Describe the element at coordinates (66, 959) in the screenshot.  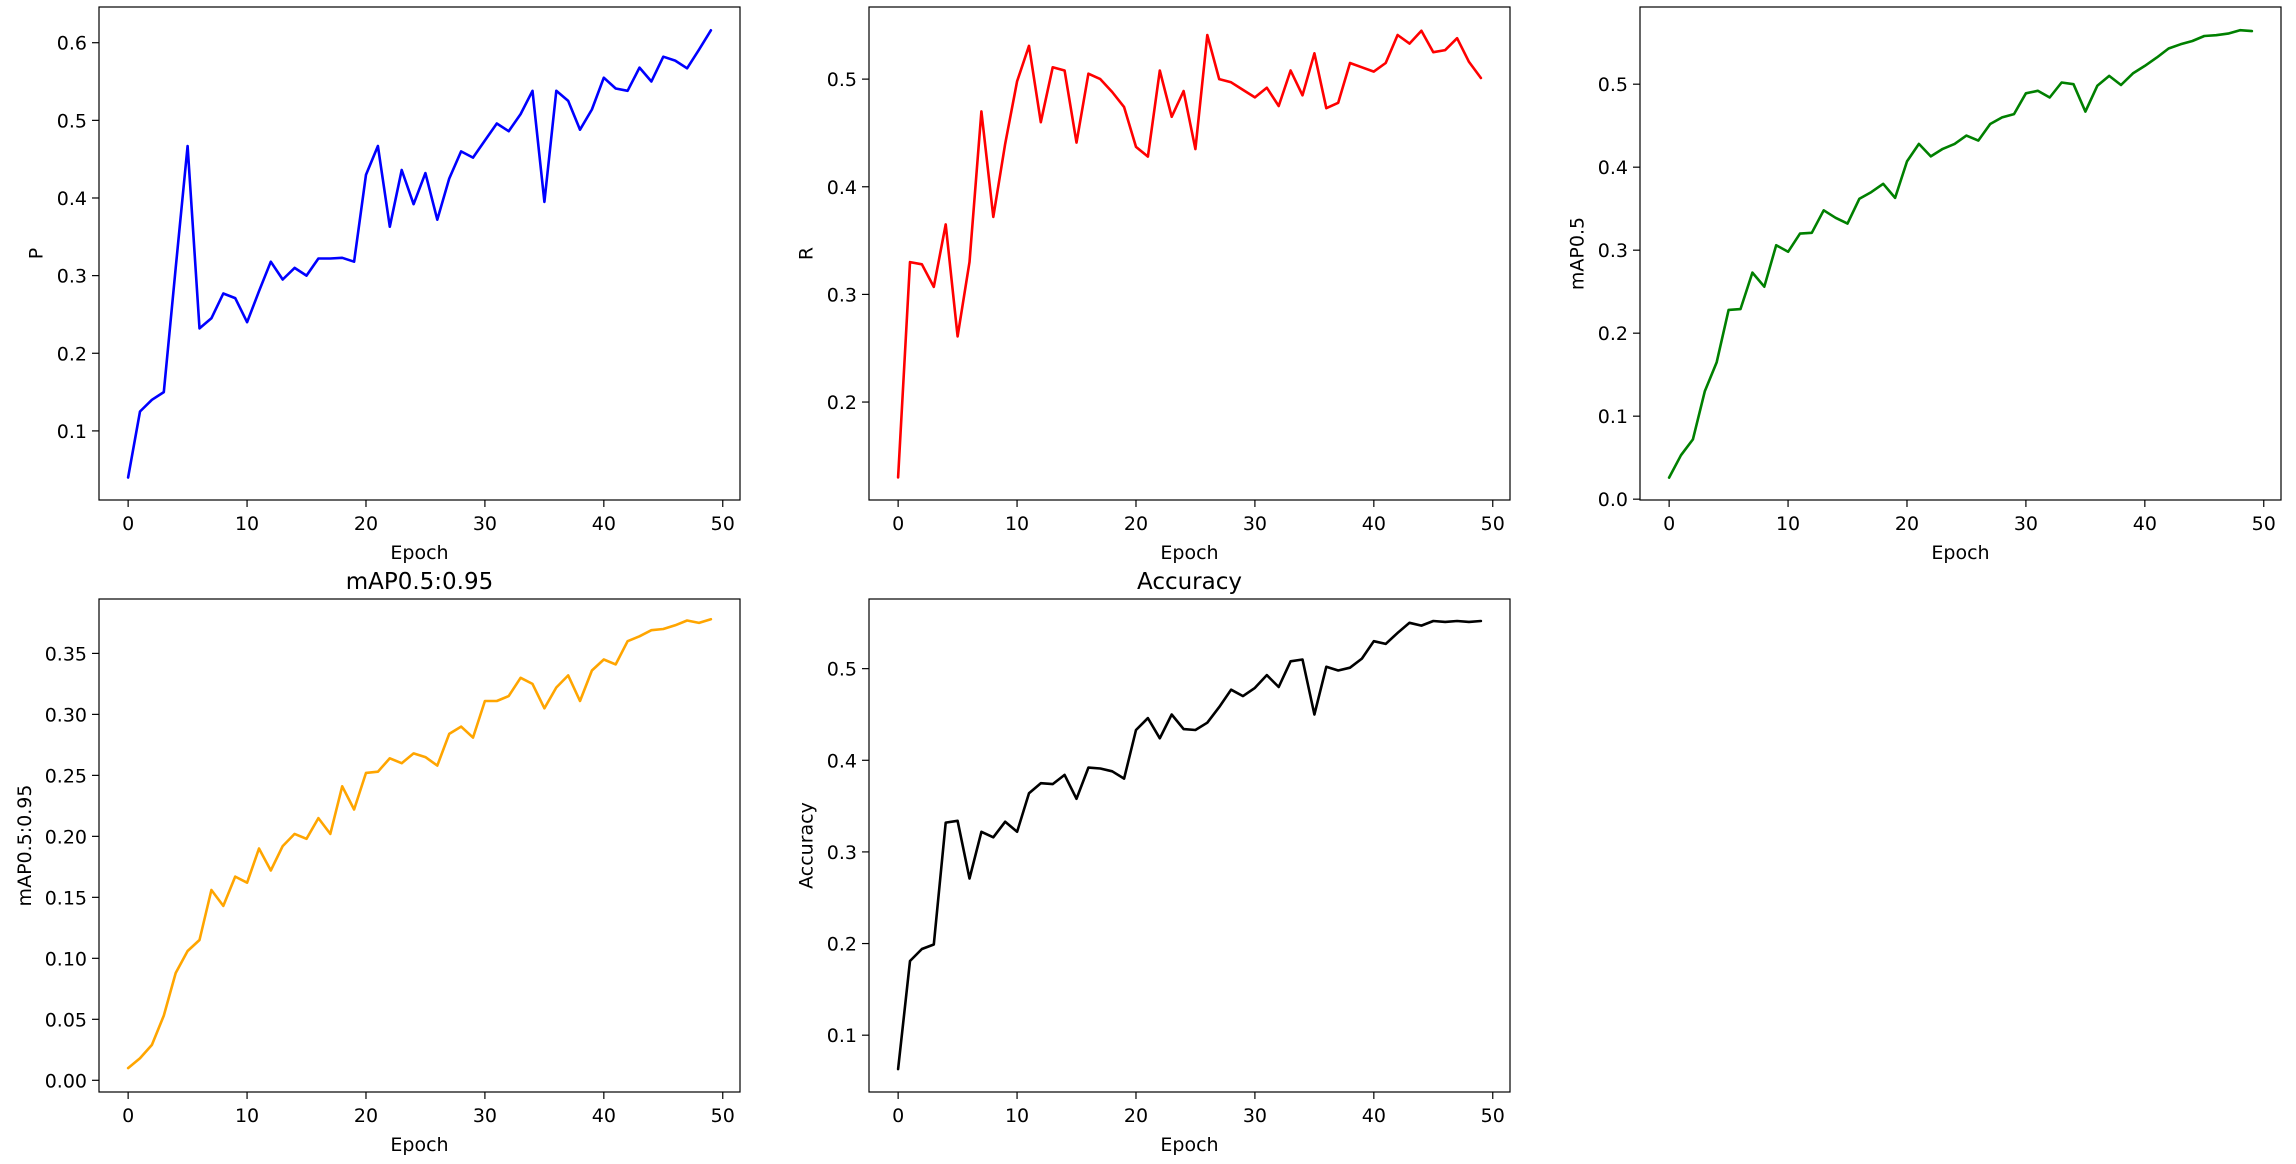
I see `y-tick-label: 0.10` at that location.